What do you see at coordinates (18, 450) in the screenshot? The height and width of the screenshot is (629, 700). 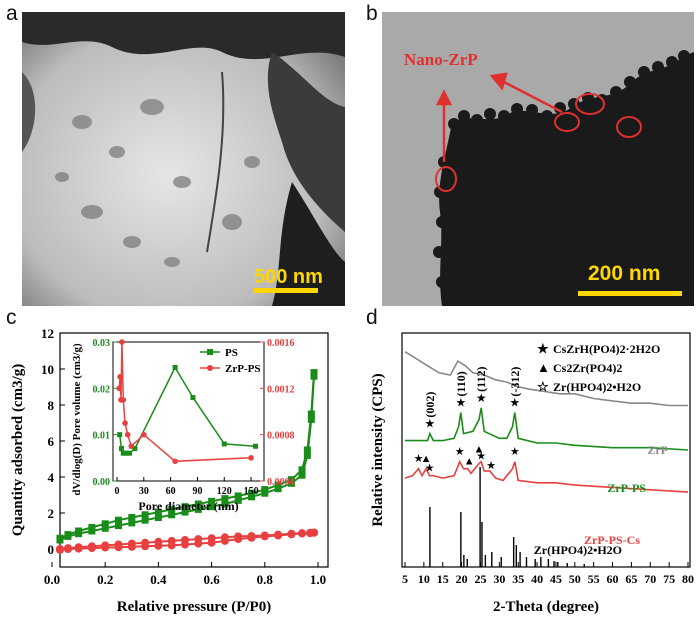 I see `y-axis-label-c: Quantity adsorbed (cm3/g)` at bounding box center [18, 450].